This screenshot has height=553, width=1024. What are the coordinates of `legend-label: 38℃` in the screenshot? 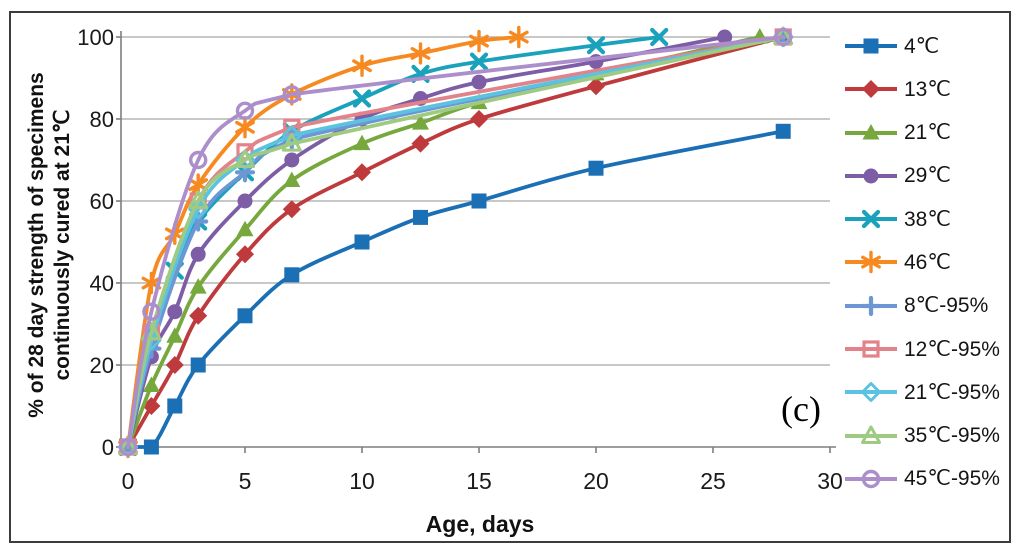 It's located at (927, 219).